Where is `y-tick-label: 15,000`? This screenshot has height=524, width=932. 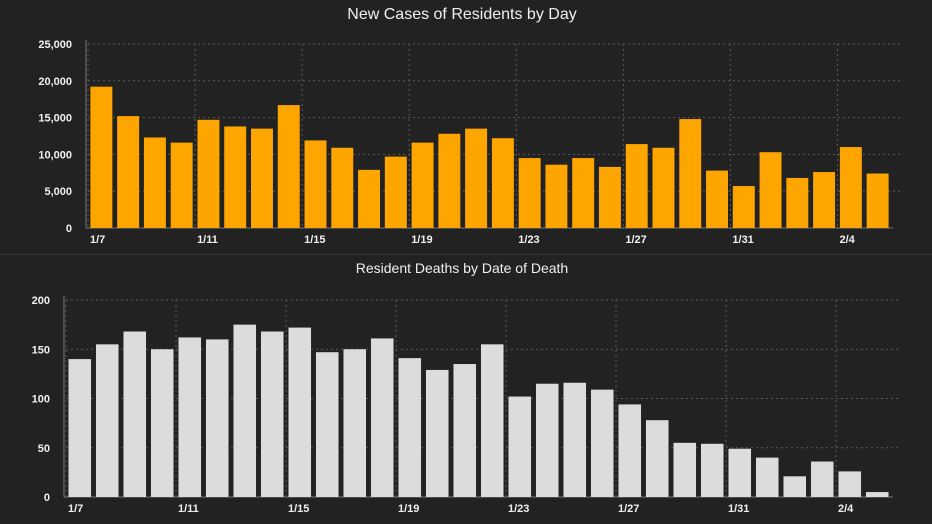
y-tick-label: 15,000 is located at coordinates (55, 119).